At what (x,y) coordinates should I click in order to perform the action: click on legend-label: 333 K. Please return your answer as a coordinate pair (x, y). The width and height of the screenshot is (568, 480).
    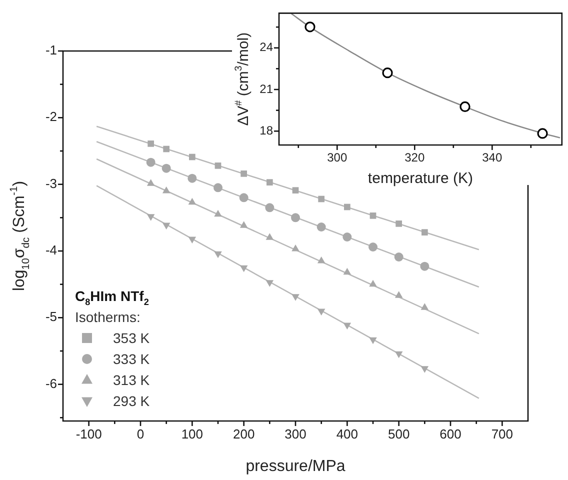
    Looking at the image, I should click on (131, 359).